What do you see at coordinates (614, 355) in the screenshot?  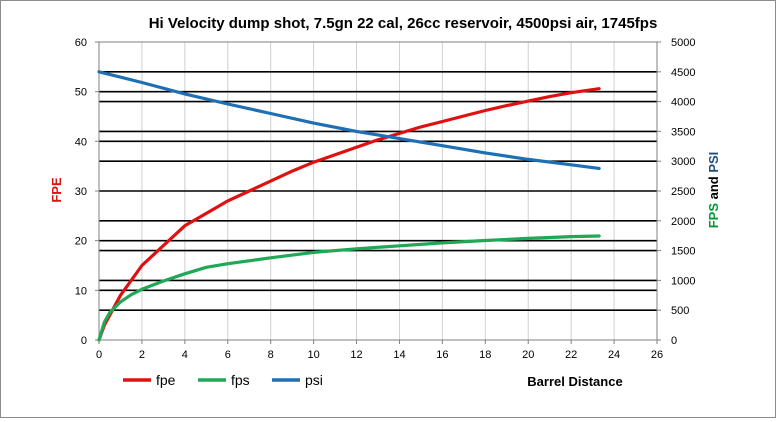 I see `x-tick-label: 24` at bounding box center [614, 355].